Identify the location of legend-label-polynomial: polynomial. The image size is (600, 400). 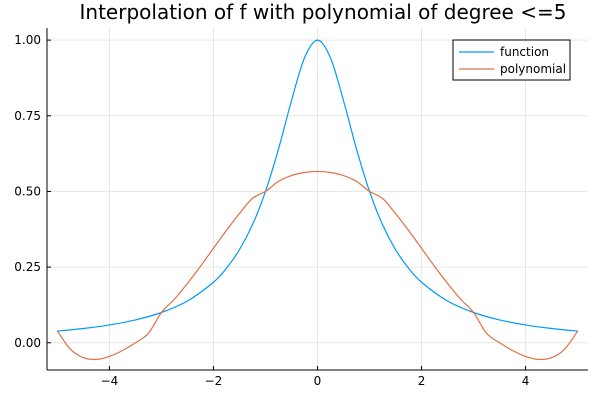
(533, 69).